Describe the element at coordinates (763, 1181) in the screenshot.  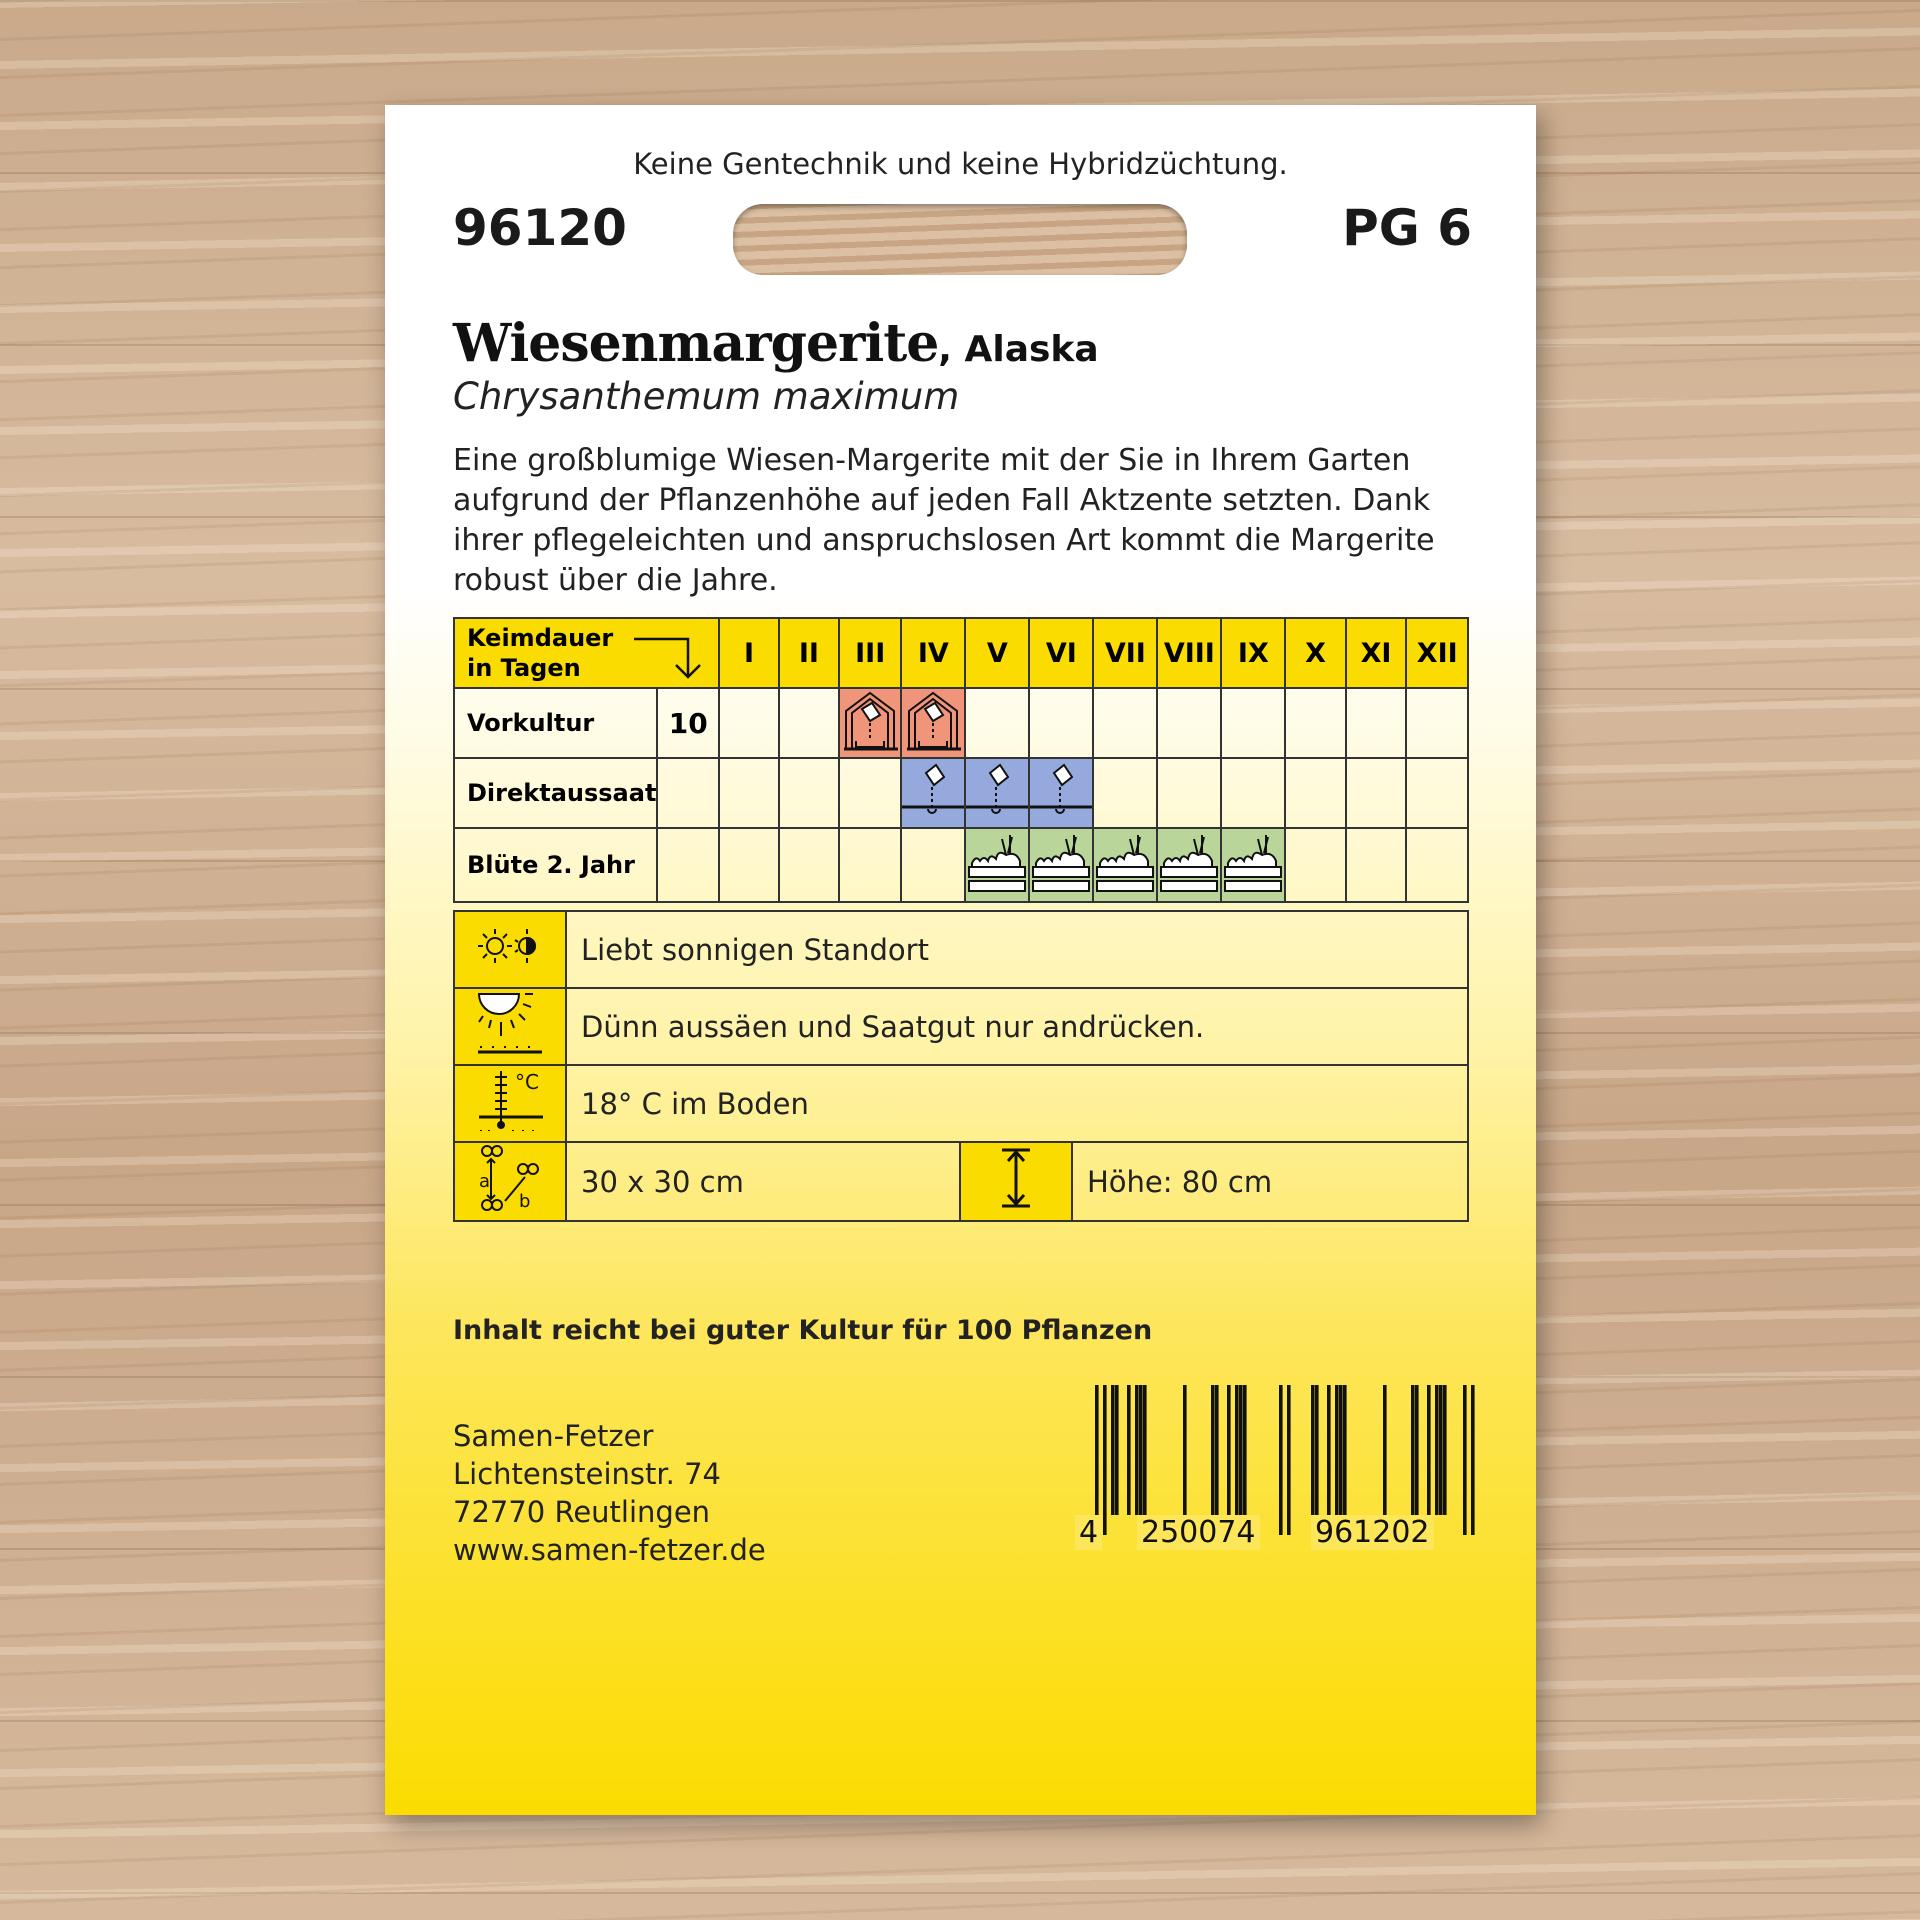
I see `info-spacing: 30 x 30 cm` at that location.